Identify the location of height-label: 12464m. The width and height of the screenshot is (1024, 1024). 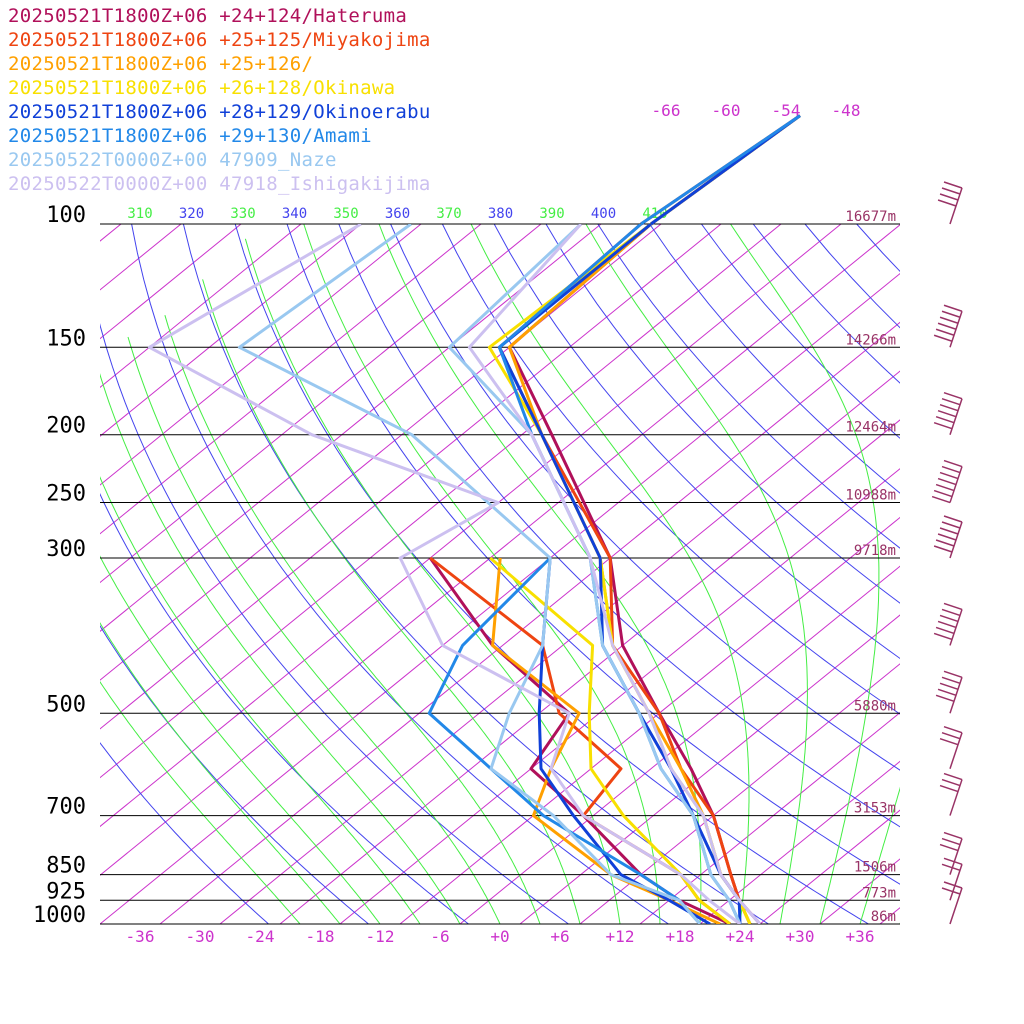
(870, 428).